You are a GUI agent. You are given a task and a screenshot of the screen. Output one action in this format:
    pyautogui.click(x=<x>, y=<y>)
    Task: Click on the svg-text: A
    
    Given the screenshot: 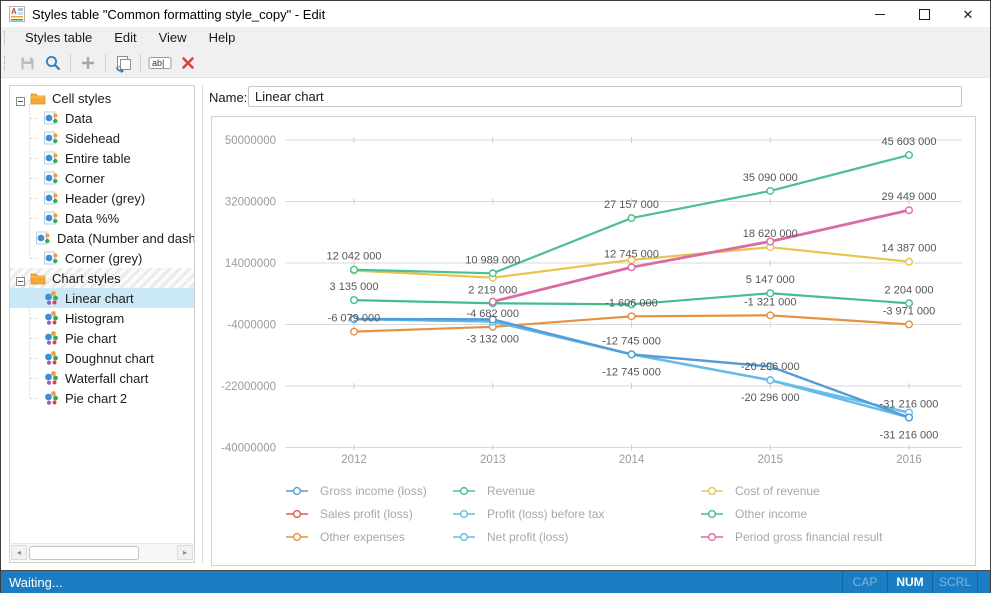 What is the action you would take?
    pyautogui.click(x=14, y=11)
    